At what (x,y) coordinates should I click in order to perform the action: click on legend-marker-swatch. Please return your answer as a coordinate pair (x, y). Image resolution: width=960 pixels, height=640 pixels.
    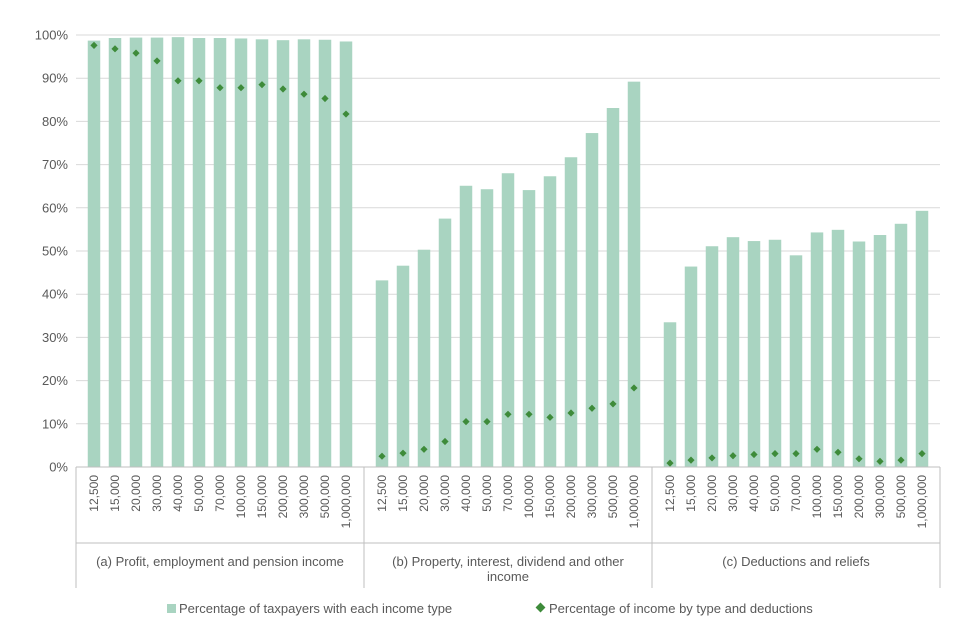
    Looking at the image, I should click on (540, 607).